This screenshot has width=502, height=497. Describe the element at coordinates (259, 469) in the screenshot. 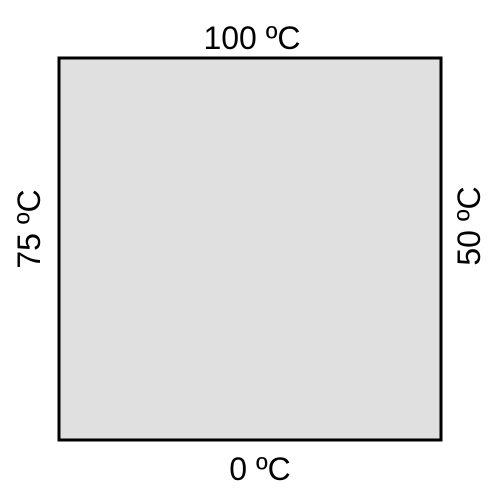

I see `bottom-boundary-label: 0 ºC` at that location.